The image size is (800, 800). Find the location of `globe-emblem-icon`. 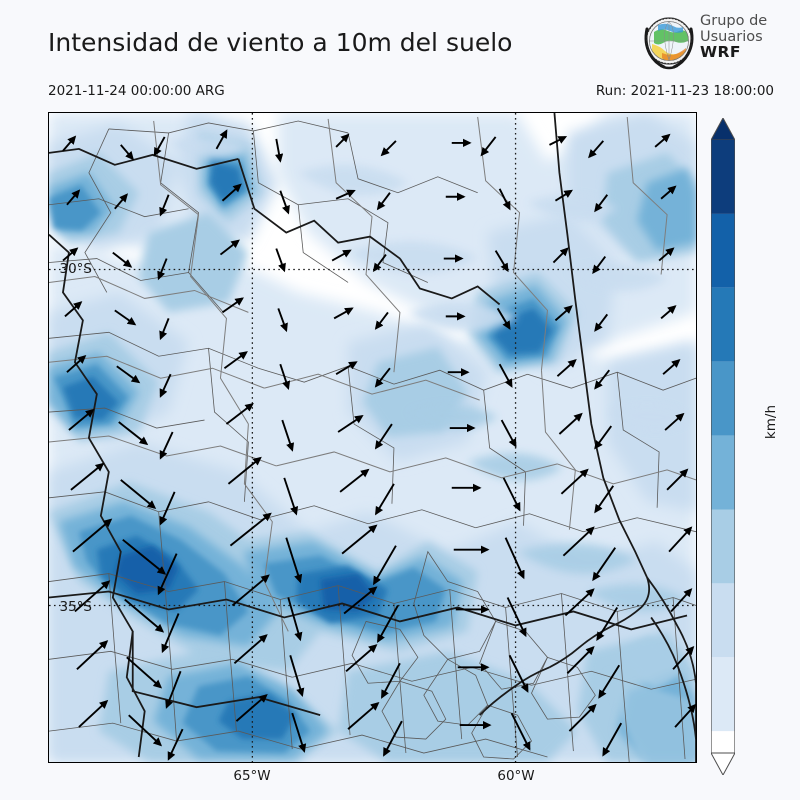

globe-emblem-icon is located at coordinates (669, 43).